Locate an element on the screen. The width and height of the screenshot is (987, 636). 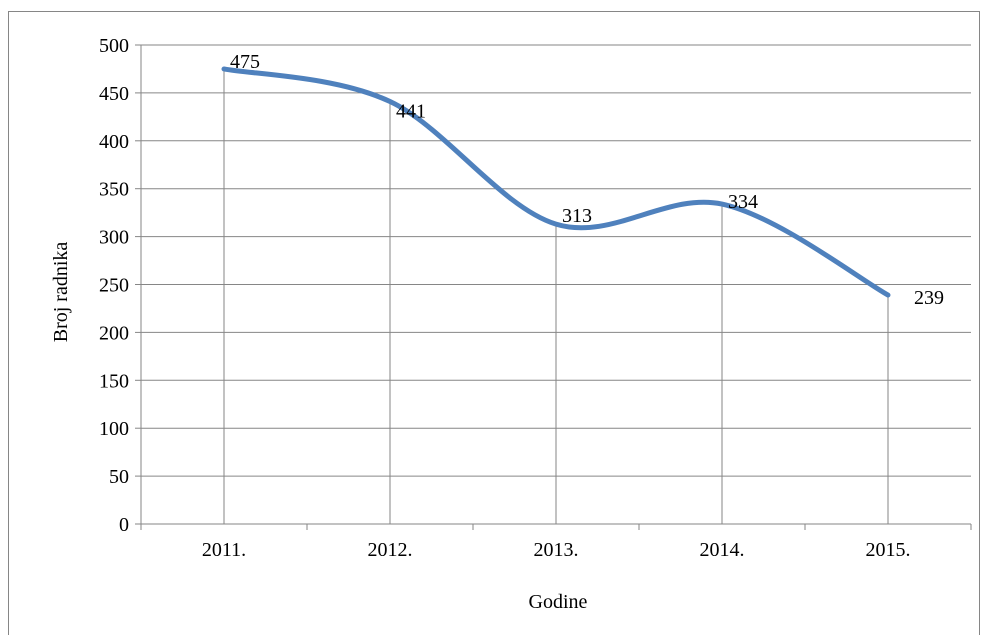
data-label: 334 is located at coordinates (743, 202).